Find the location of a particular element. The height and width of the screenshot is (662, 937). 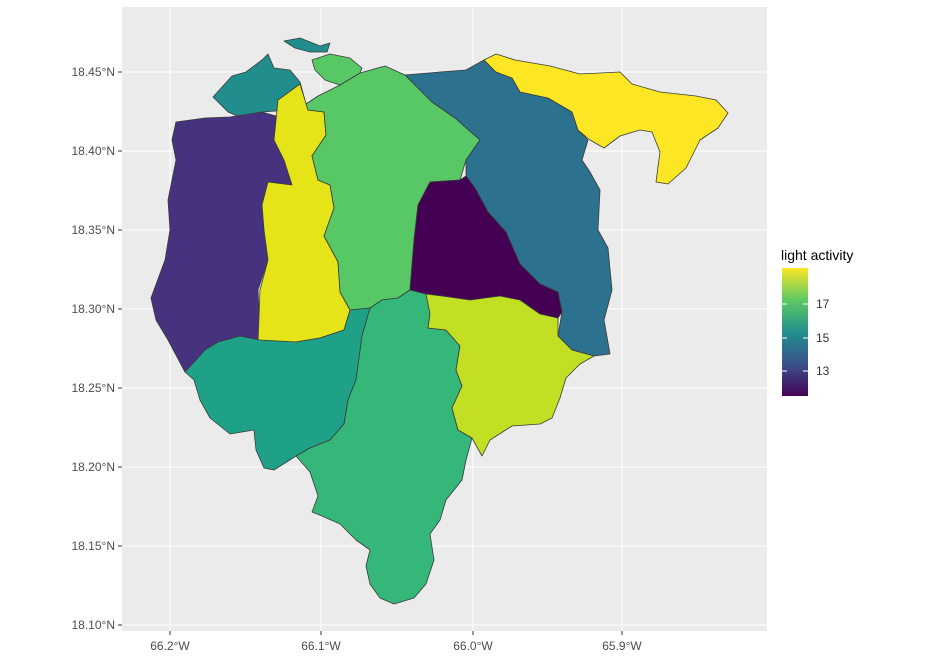

y-tick-label: 18.25°N is located at coordinates (94, 388).